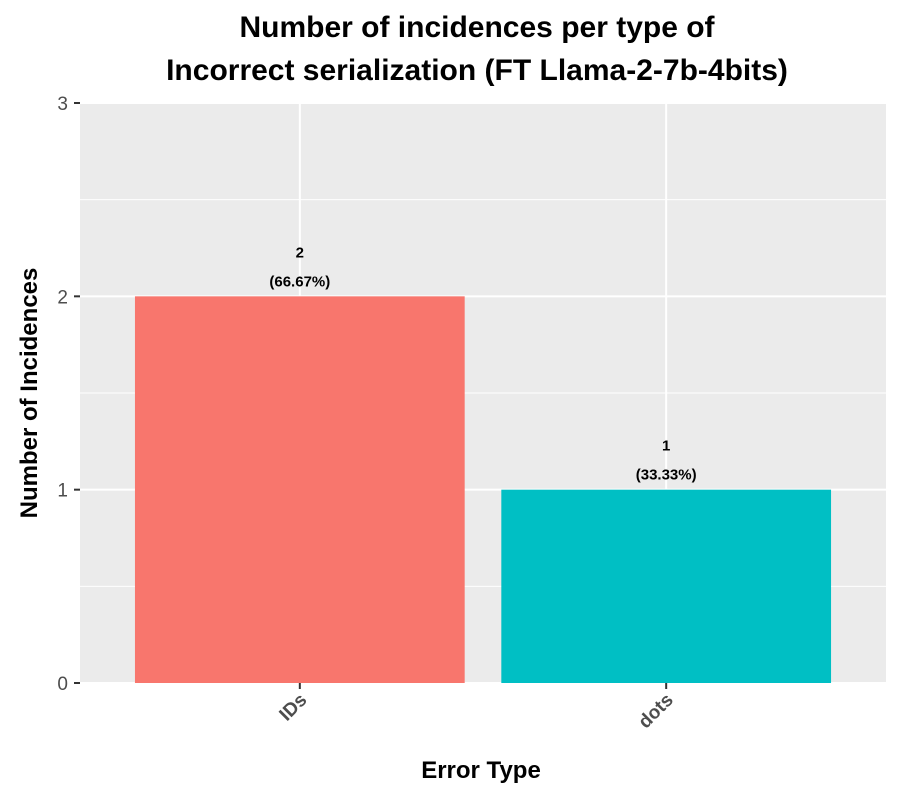  What do you see at coordinates (477, 27) in the screenshot?
I see `chart-title-line-1: Number of incidences per type of` at bounding box center [477, 27].